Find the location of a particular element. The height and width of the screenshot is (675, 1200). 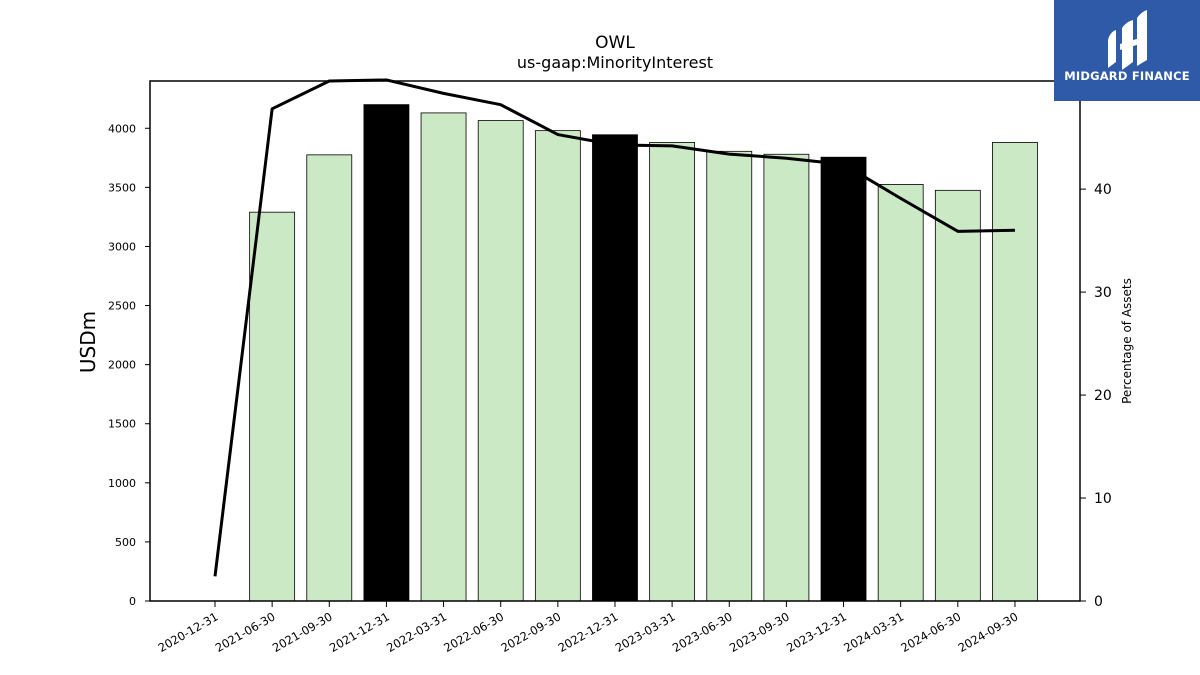

y2-tick-label: 20 is located at coordinates (1103, 396).